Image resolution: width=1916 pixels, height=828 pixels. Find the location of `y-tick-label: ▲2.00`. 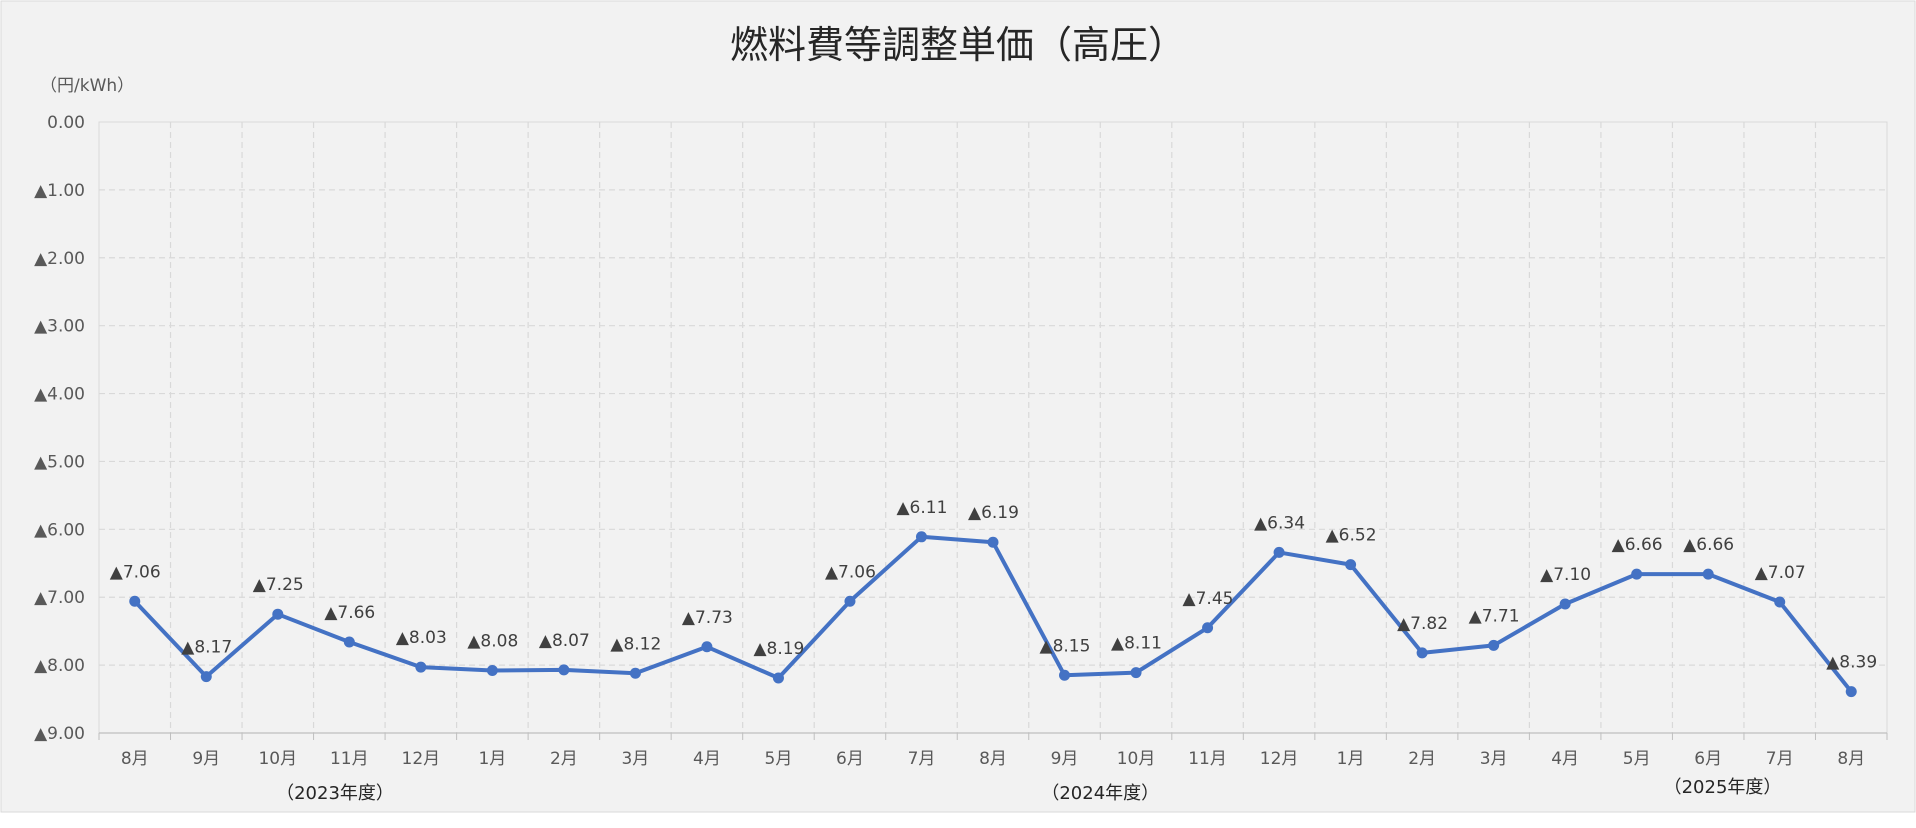

y-tick-label: ▲2.00 is located at coordinates (59, 259).